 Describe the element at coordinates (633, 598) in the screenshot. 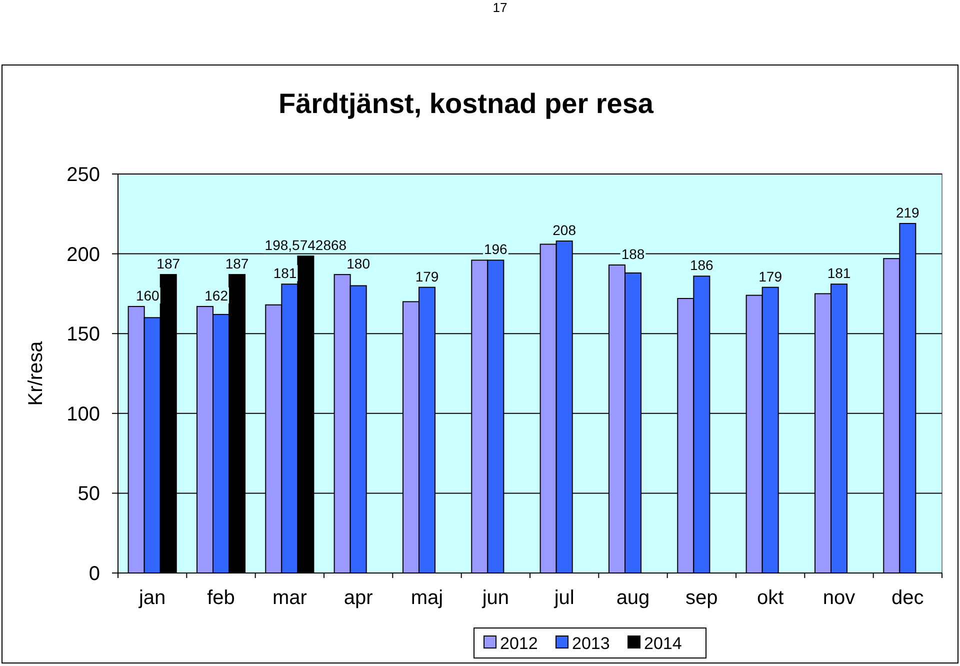

I see `x-tick-label: aug` at that location.